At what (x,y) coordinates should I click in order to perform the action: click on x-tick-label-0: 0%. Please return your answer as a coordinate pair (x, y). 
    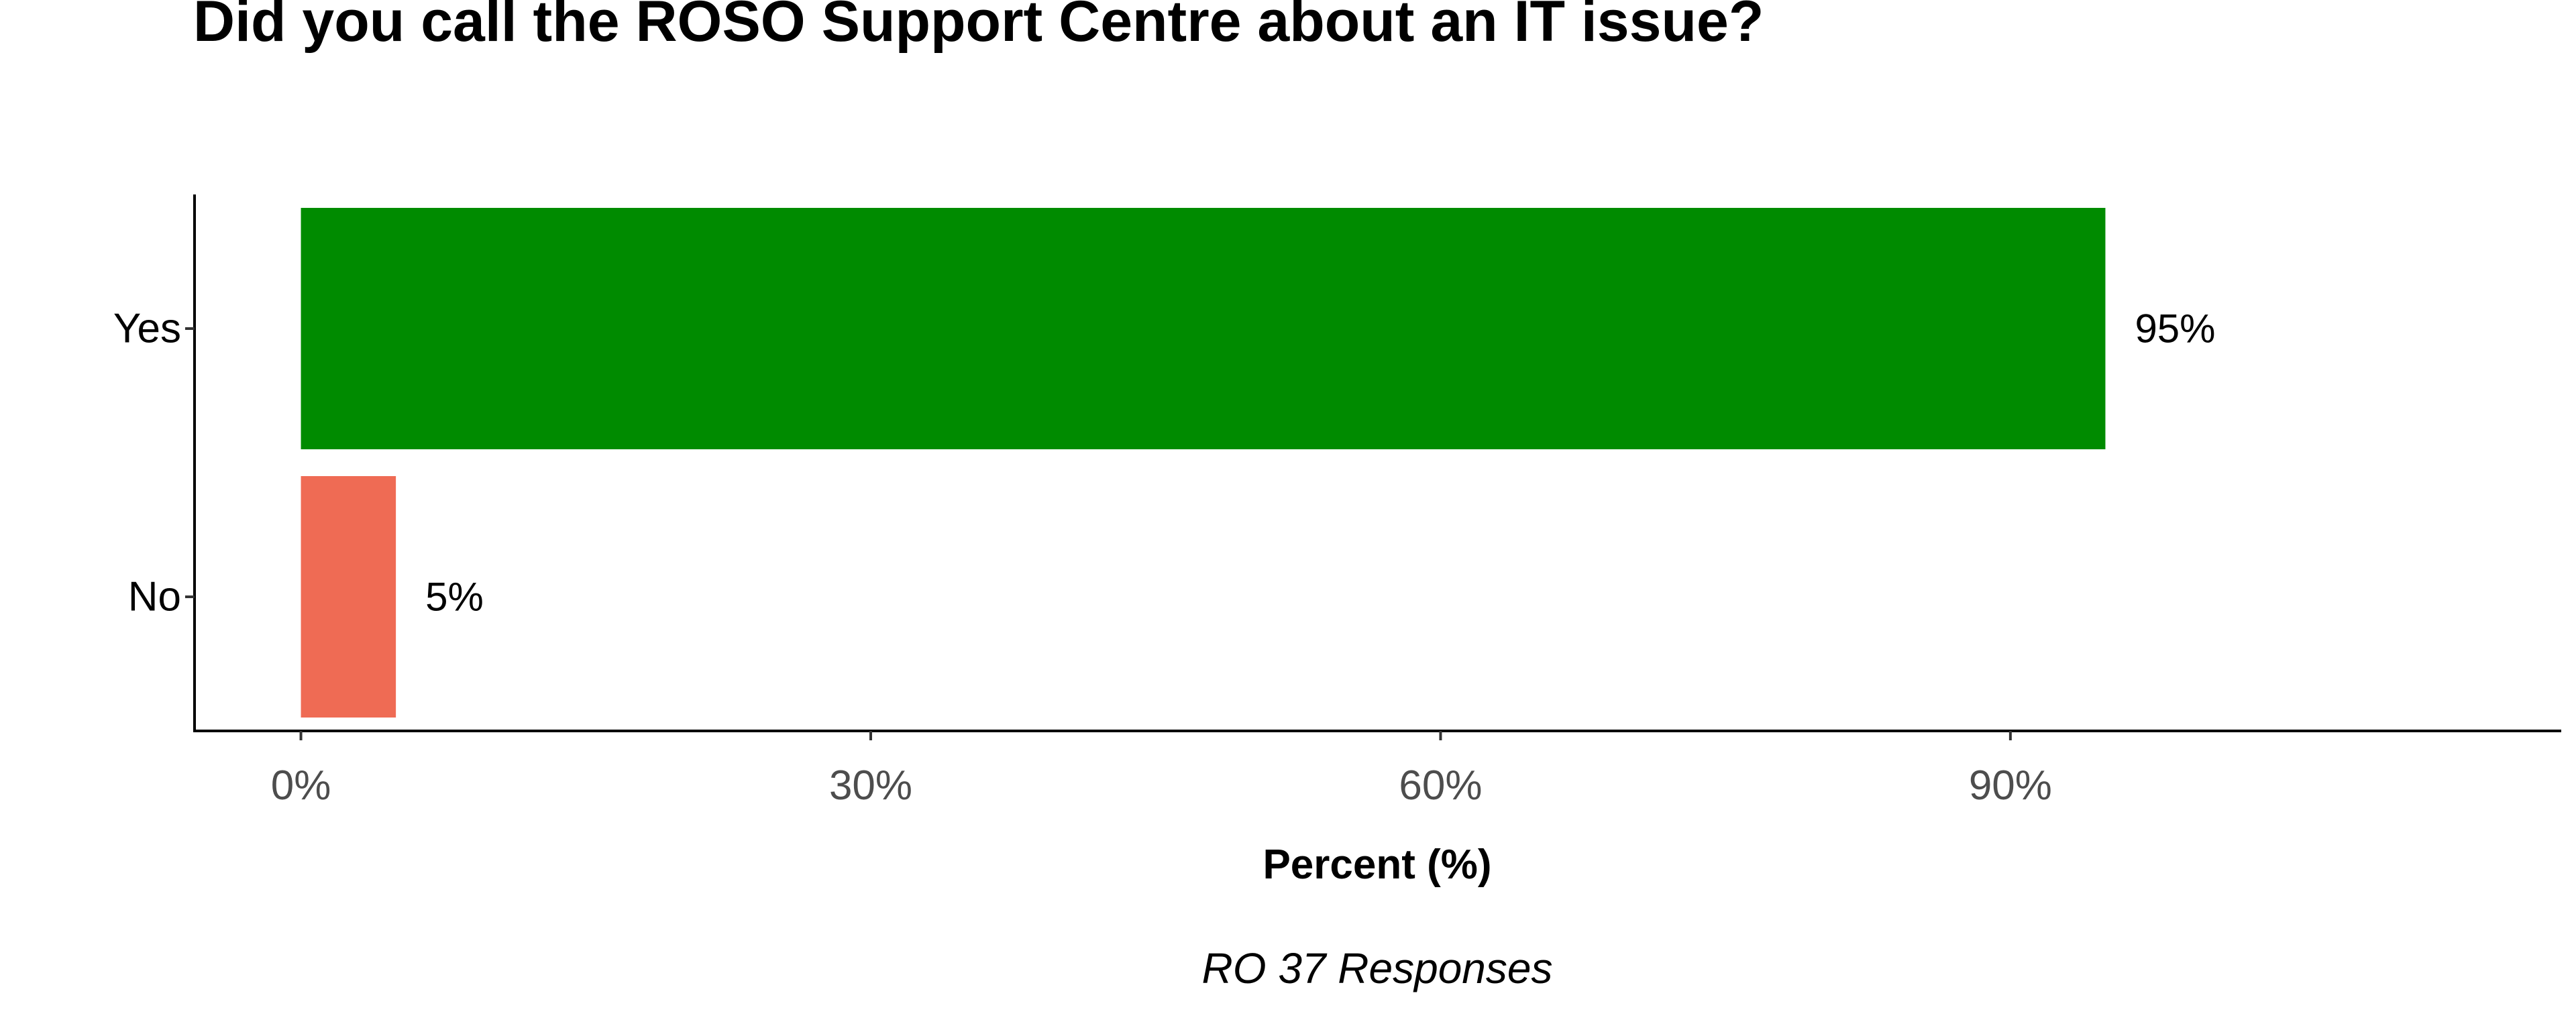
    Looking at the image, I should click on (301, 785).